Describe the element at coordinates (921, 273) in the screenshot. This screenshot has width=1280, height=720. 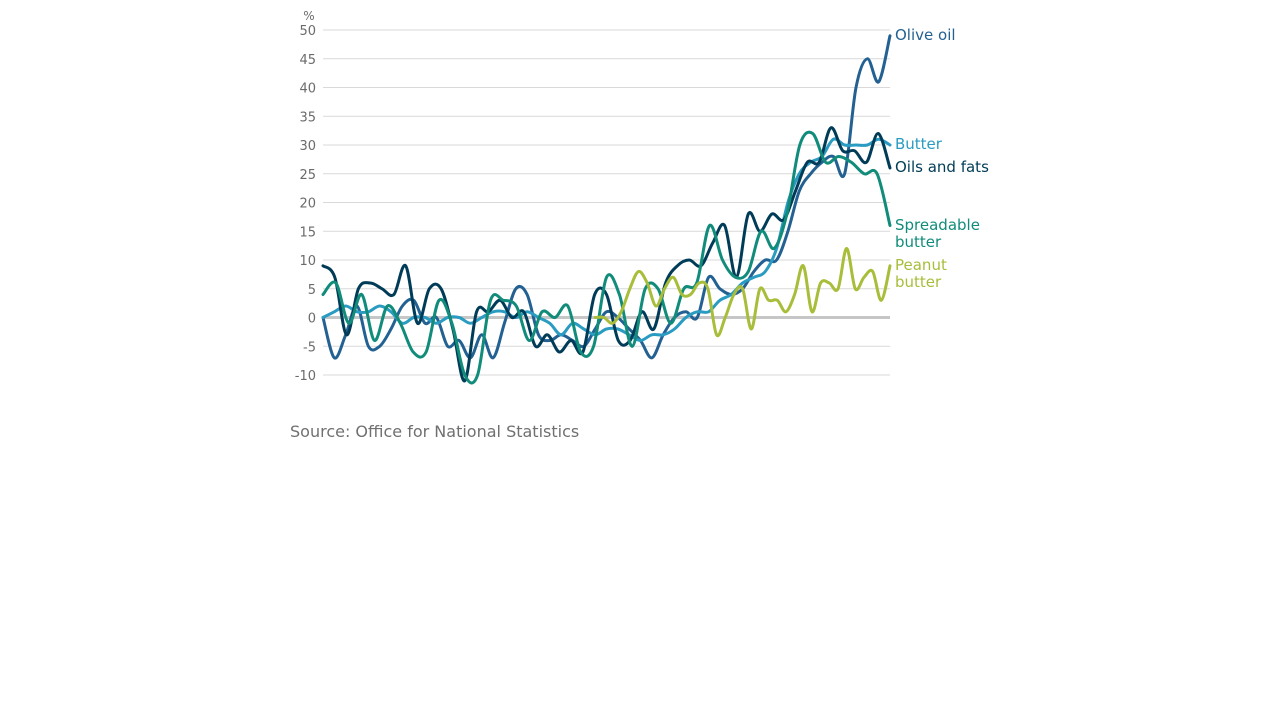
I see `series-label-peanut-butter: Peanut butter` at that location.